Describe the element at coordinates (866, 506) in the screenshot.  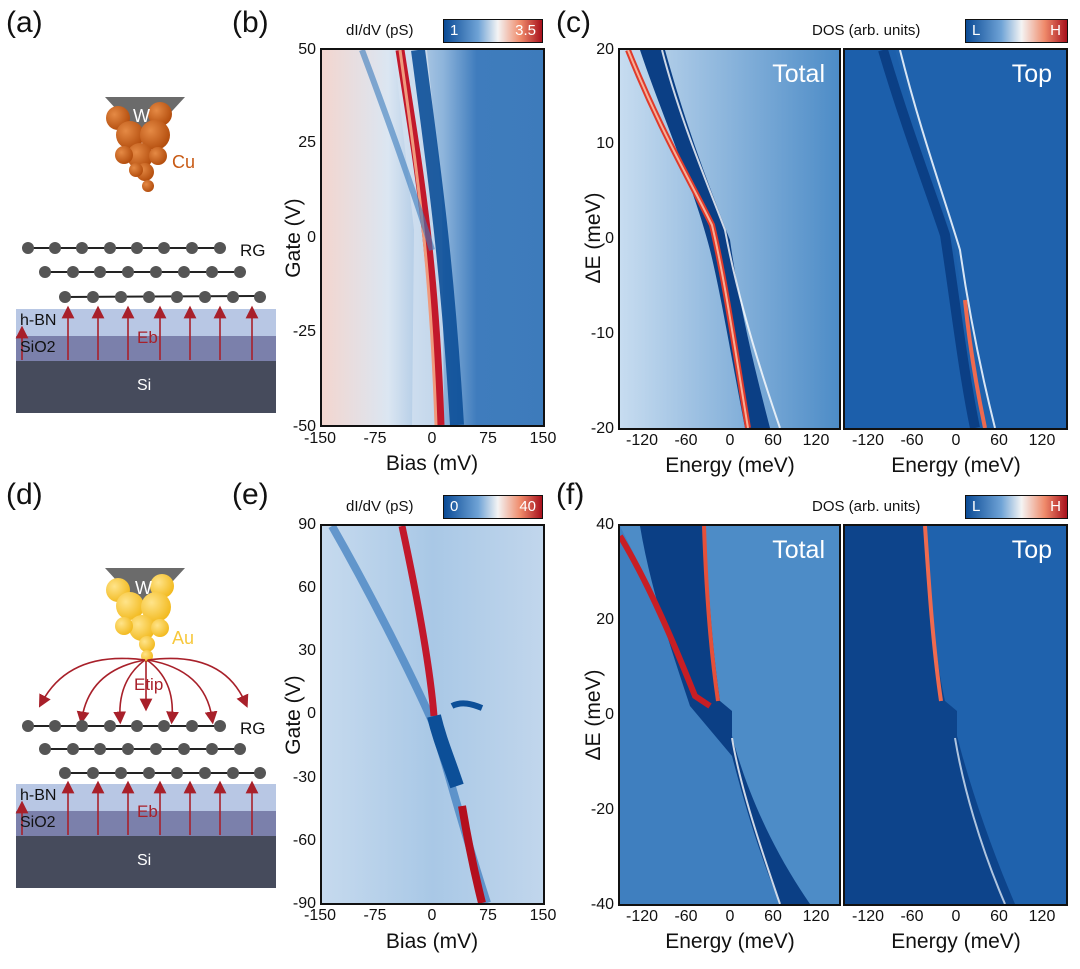
I see `colorbar-f-title: DOS (arb. units)` at that location.